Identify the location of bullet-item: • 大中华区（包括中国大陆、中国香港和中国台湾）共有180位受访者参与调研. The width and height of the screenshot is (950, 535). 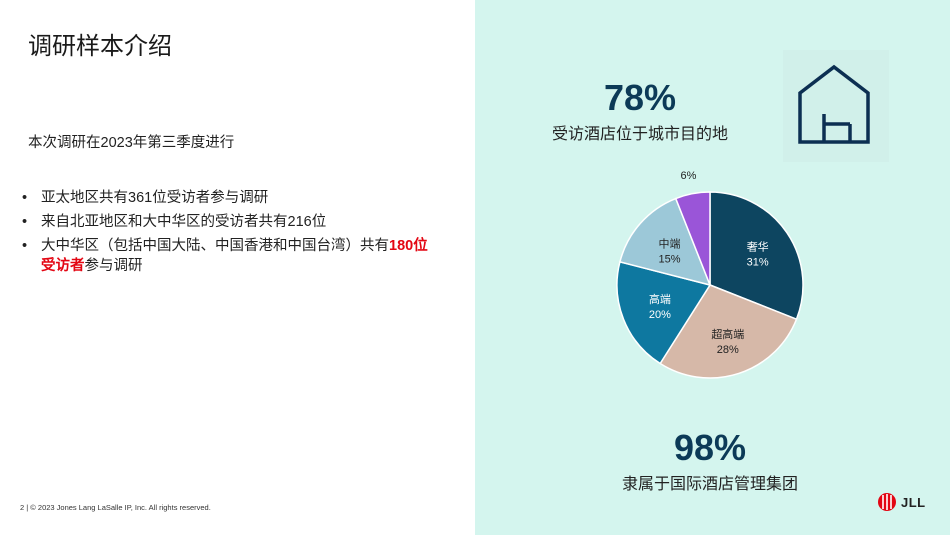
(232, 256).